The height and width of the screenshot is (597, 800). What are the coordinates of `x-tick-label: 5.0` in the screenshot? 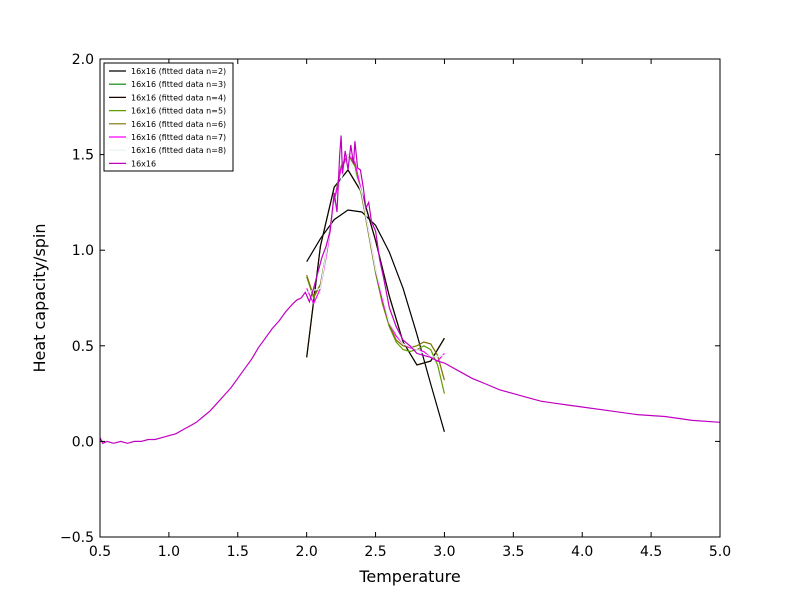 It's located at (720, 552).